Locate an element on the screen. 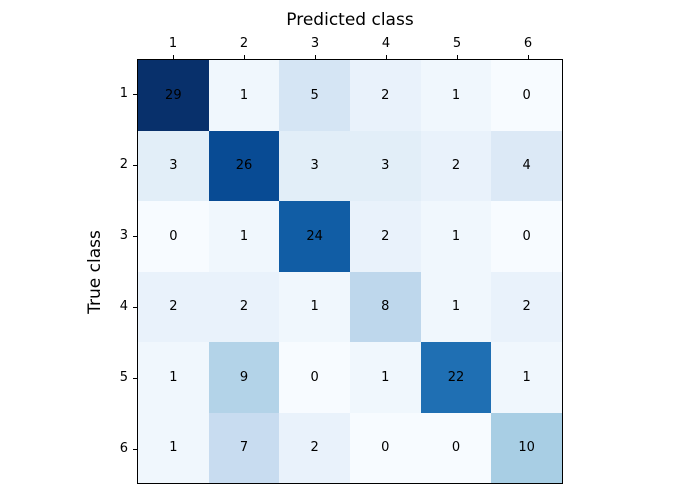 This screenshot has height=500, width=700. heatmap-cell-r2-c5: 2 is located at coordinates (456, 165).